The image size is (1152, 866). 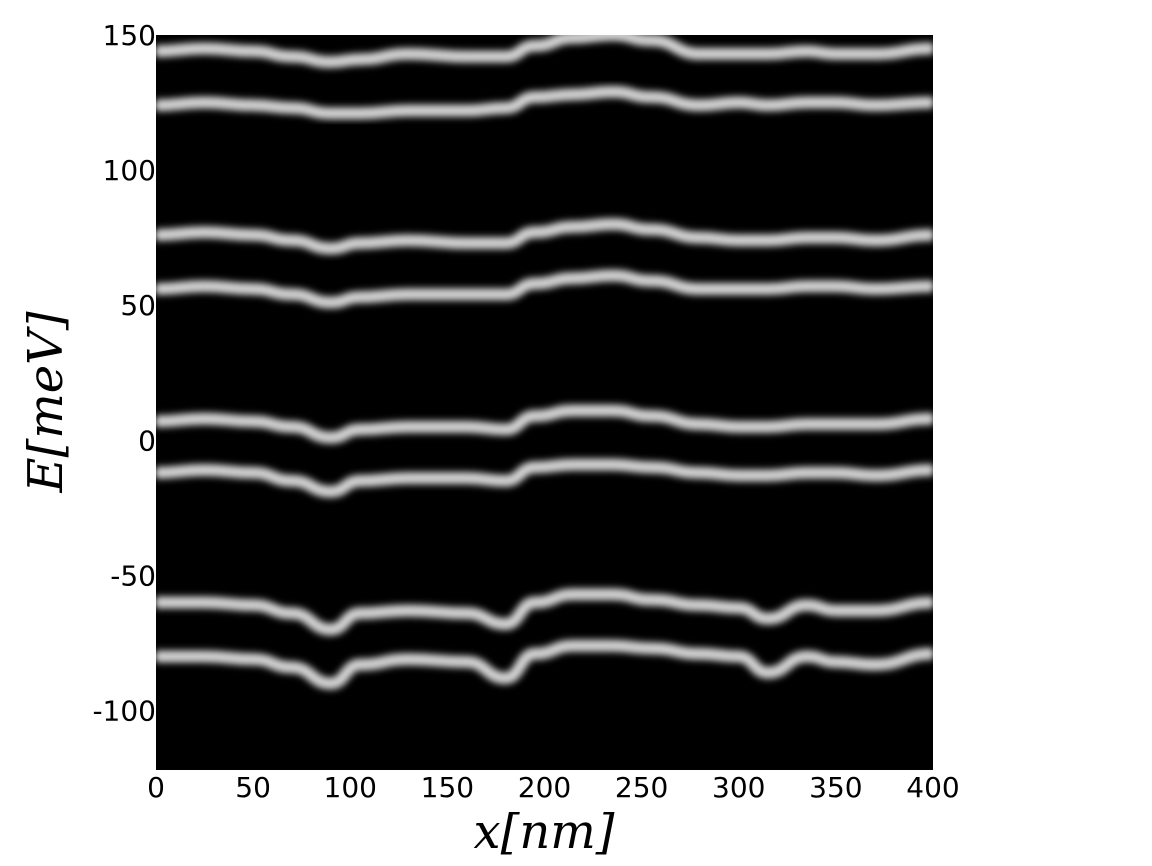 What do you see at coordinates (156, 787) in the screenshot?
I see `x-tick-label: 0` at bounding box center [156, 787].